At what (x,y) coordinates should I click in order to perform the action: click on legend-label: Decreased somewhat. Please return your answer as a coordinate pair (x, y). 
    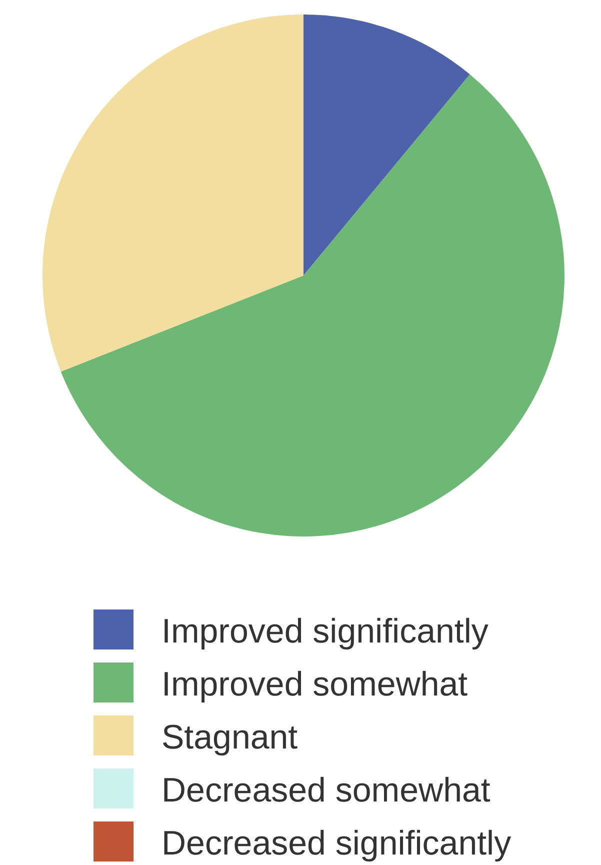
    Looking at the image, I should click on (326, 791).